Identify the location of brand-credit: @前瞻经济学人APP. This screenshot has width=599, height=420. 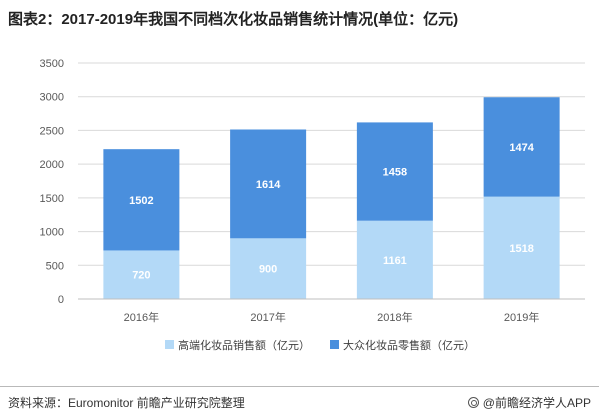
(529, 402).